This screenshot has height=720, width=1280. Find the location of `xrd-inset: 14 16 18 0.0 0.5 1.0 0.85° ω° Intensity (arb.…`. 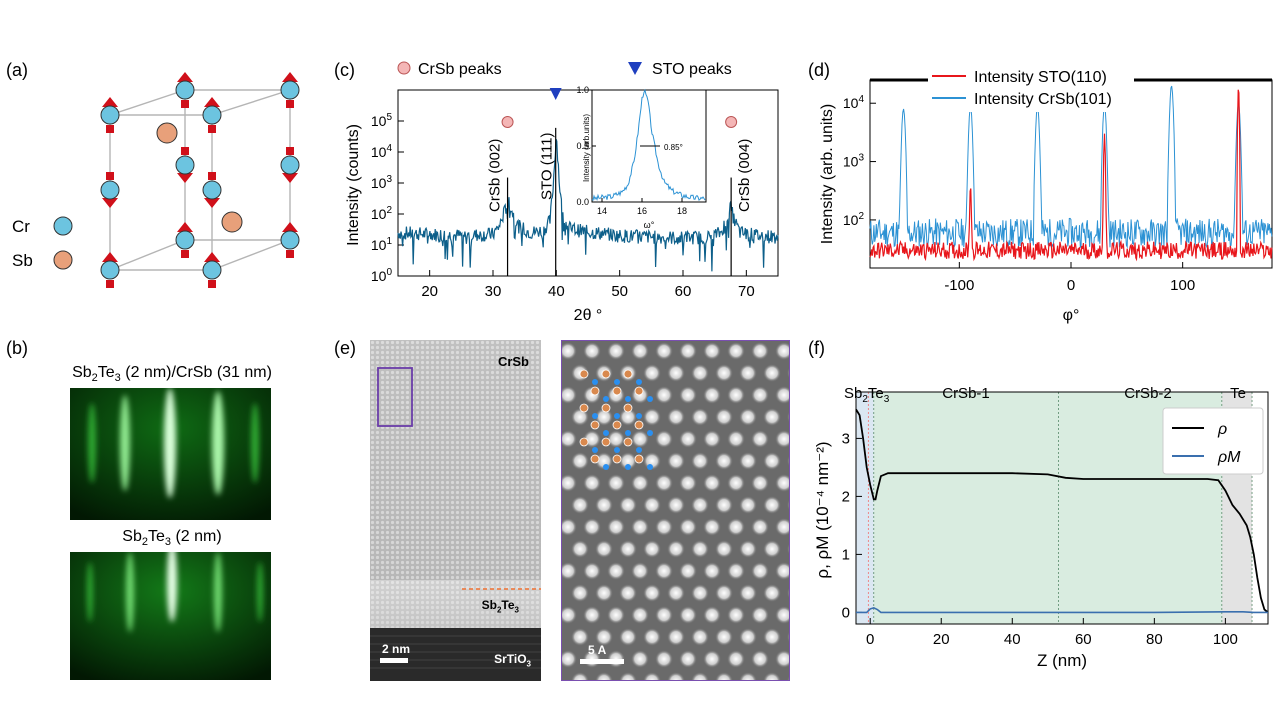

xrd-inset: 14 16 18 0.0 0.5 1.0 0.85° ω° Intensity (arb.… is located at coordinates (641, 157).